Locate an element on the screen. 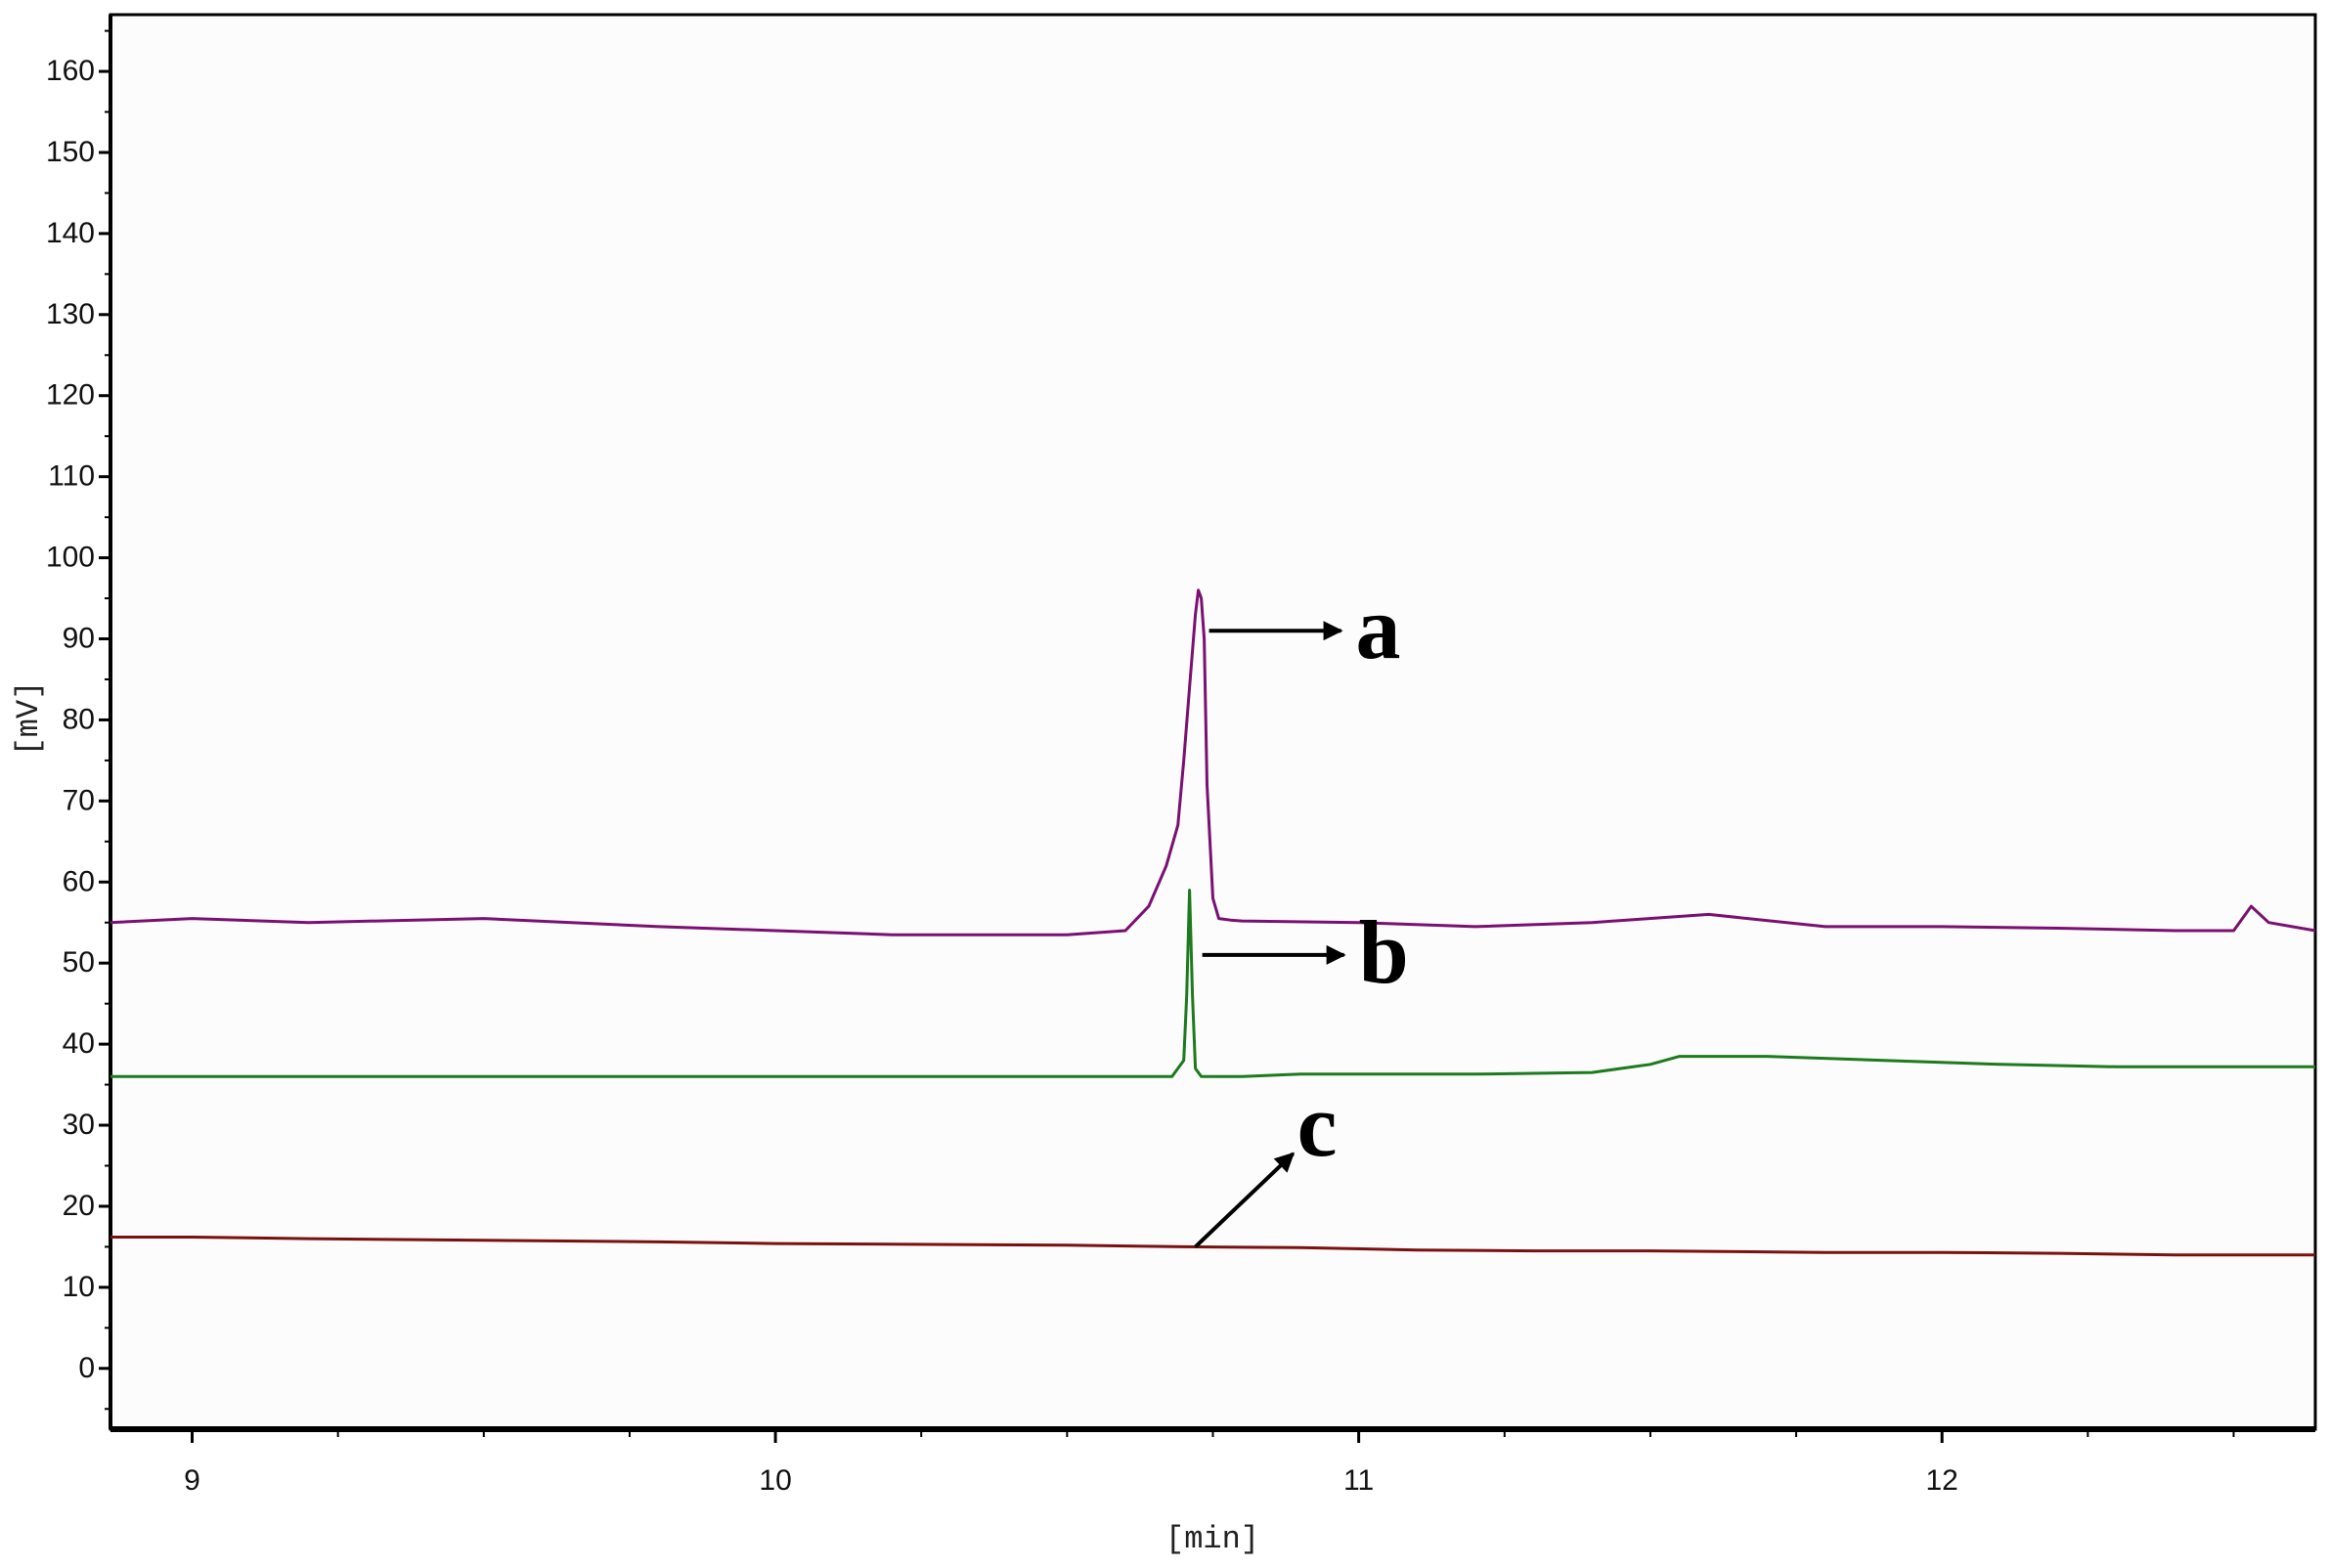  y-axis-title: [mV] is located at coordinates (29, 719).